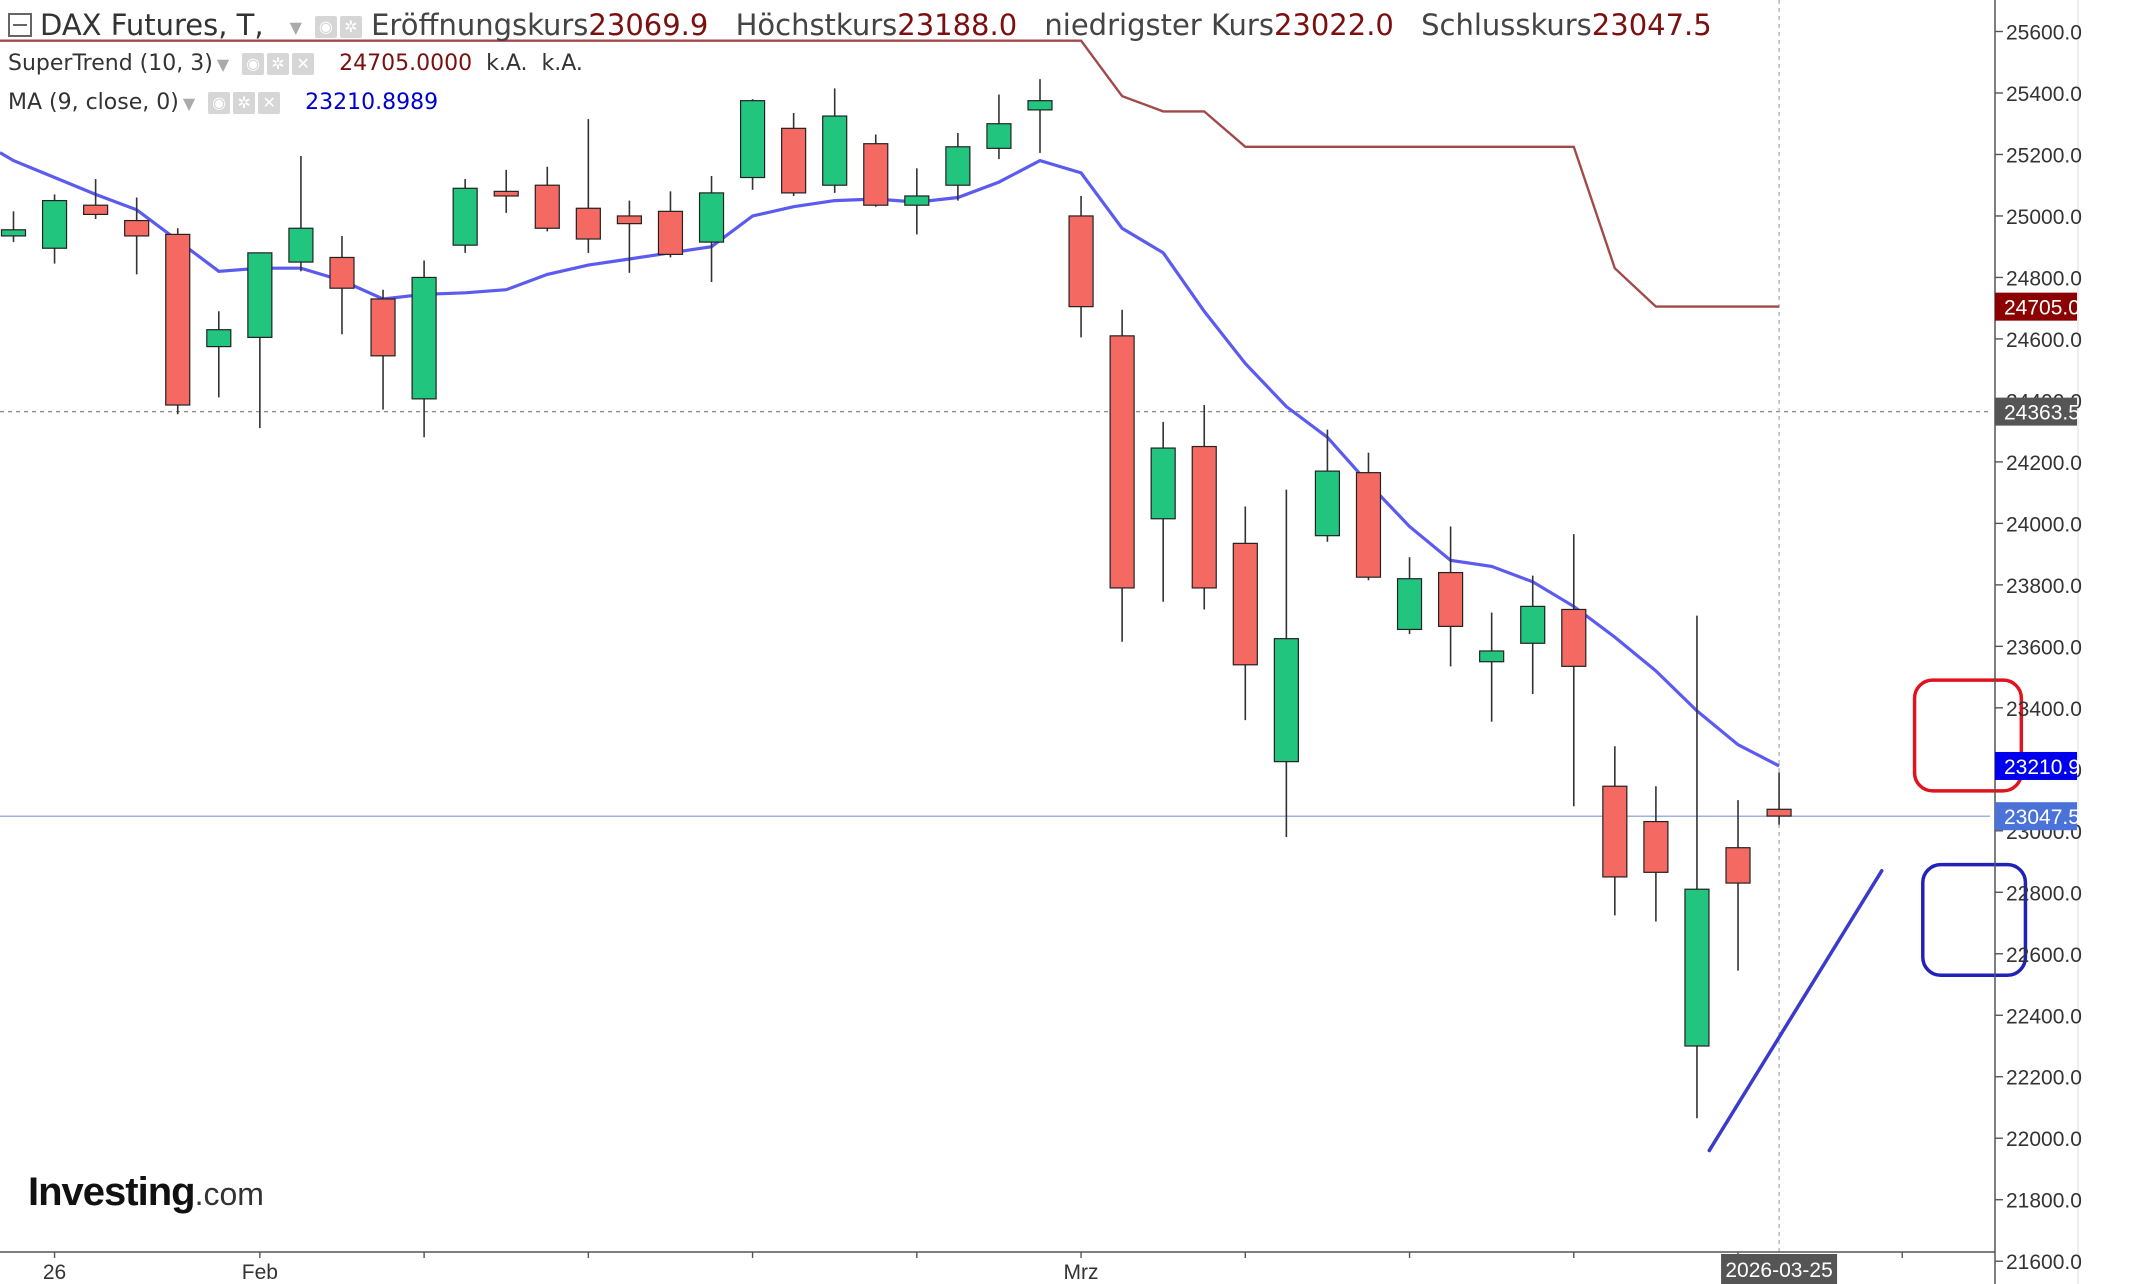 This screenshot has width=2135, height=1284. What do you see at coordinates (2044, 33) in the screenshot?
I see `y-tick-label: 25600.0` at bounding box center [2044, 33].